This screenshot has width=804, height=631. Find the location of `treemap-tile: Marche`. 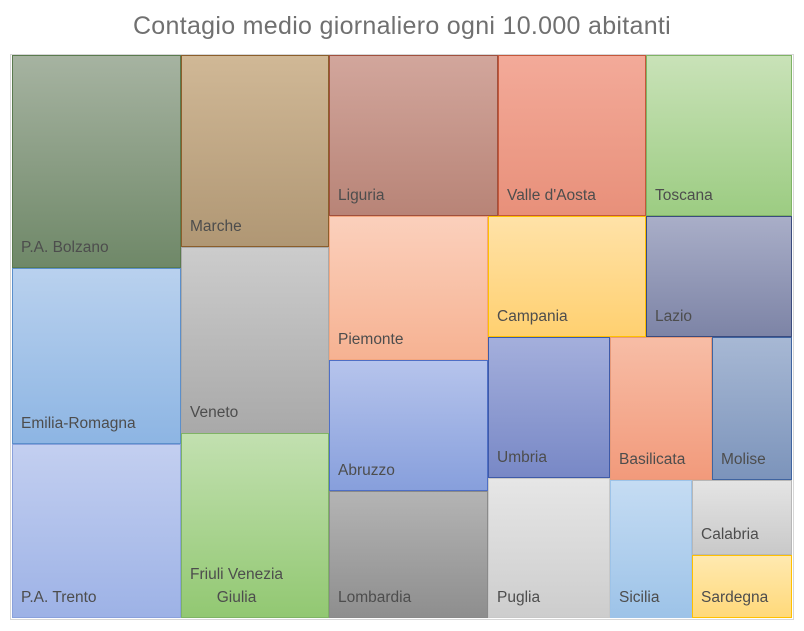

treemap-tile: Marche is located at coordinates (255, 151).